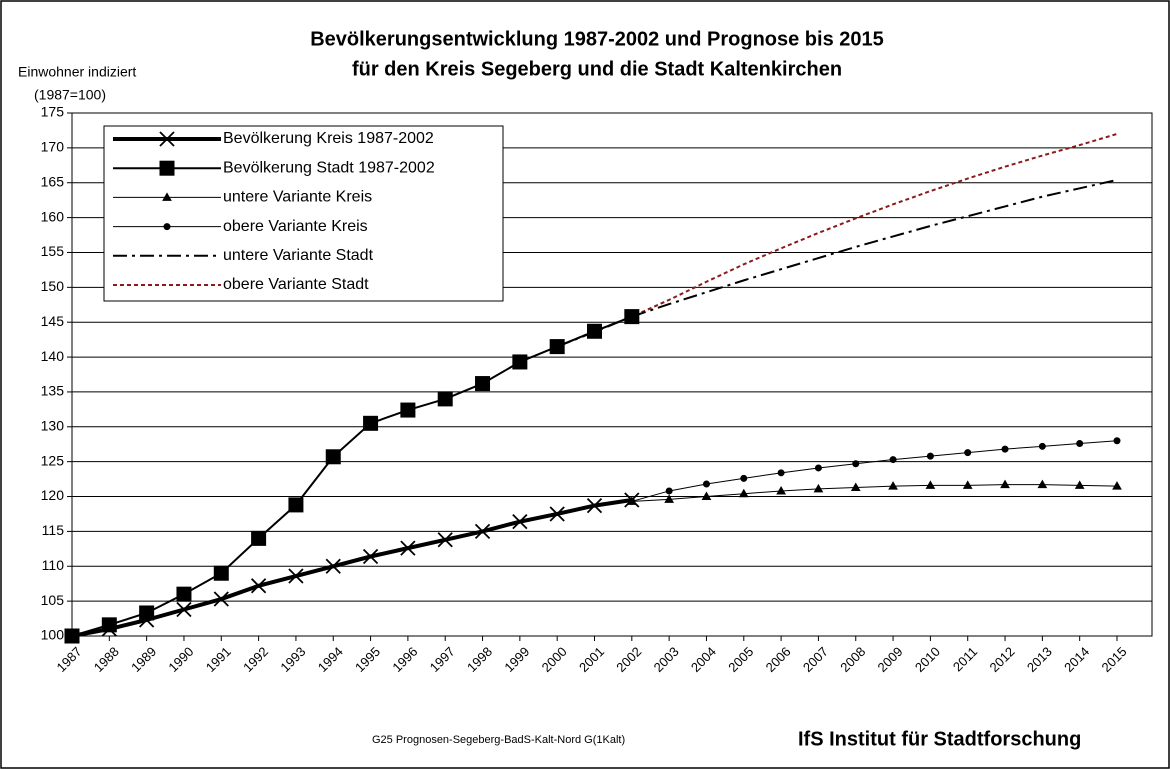  What do you see at coordinates (939, 739) in the screenshot?
I see `source: IfS Institut für Stadtforschung` at bounding box center [939, 739].